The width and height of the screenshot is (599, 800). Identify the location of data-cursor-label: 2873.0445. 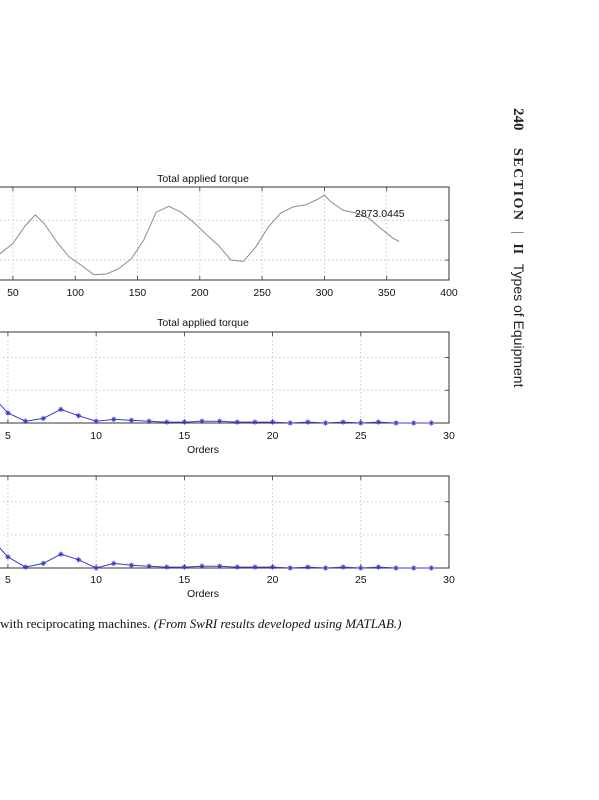
(380, 214).